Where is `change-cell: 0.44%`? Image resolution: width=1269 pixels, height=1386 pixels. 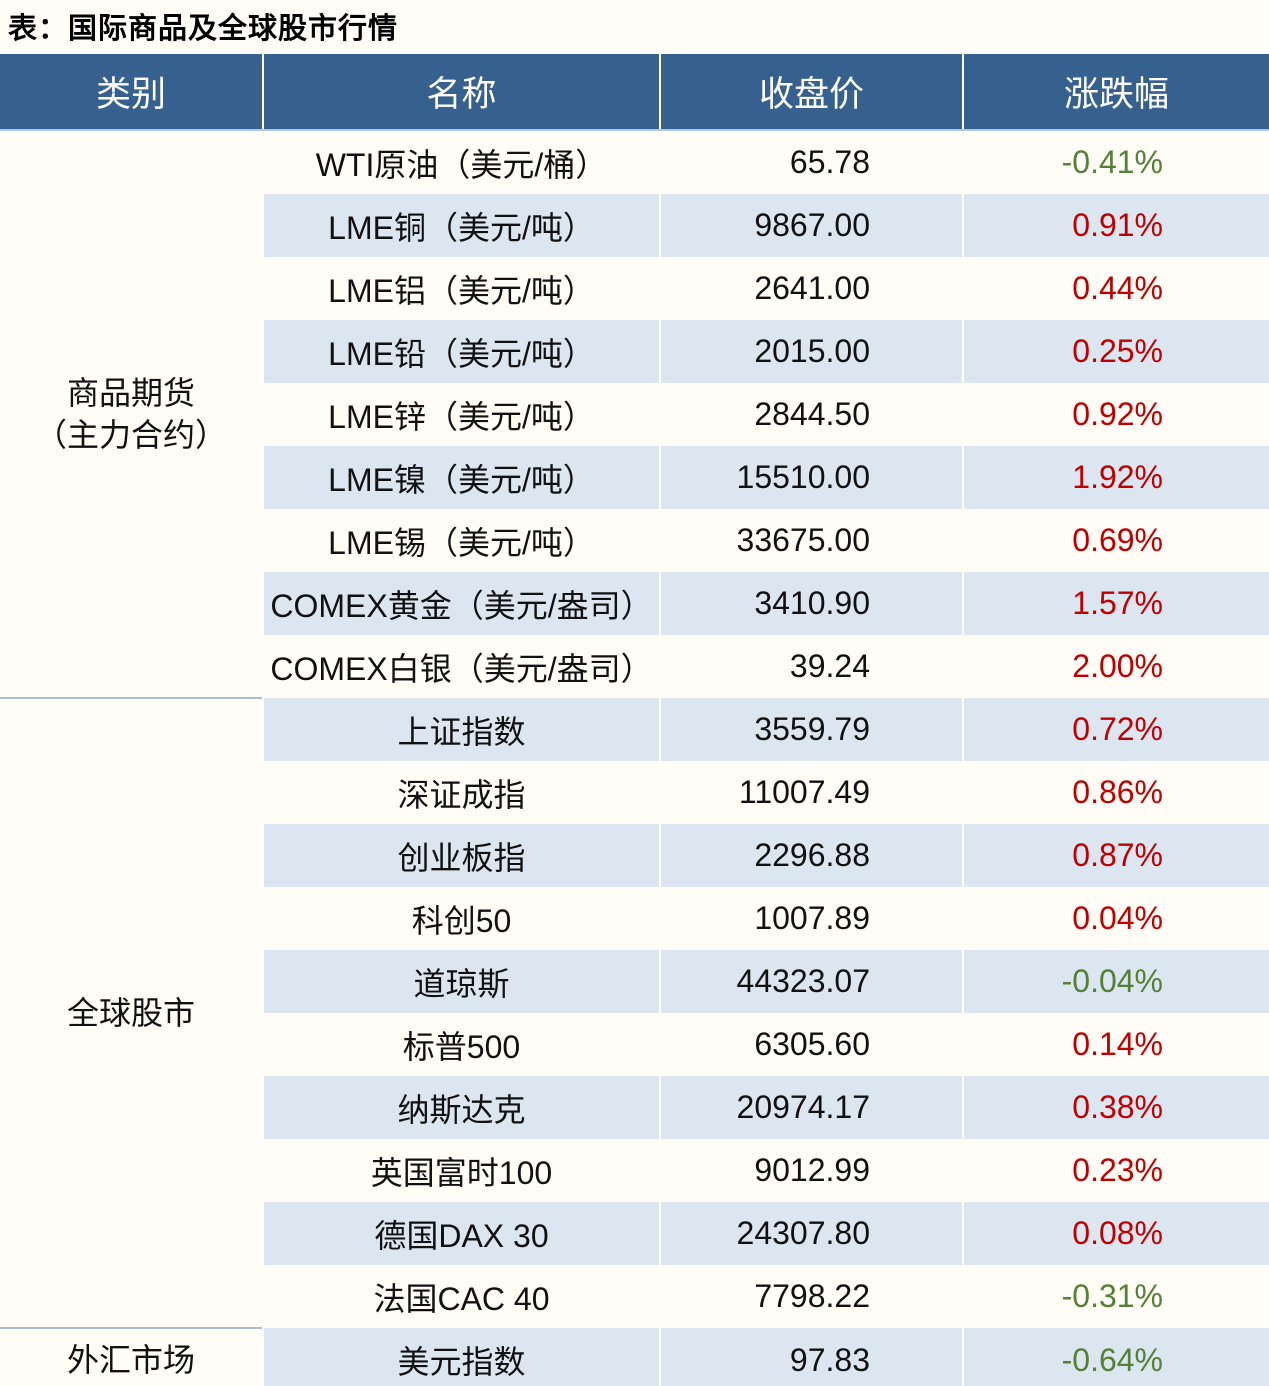
change-cell: 0.44% is located at coordinates (1116, 288).